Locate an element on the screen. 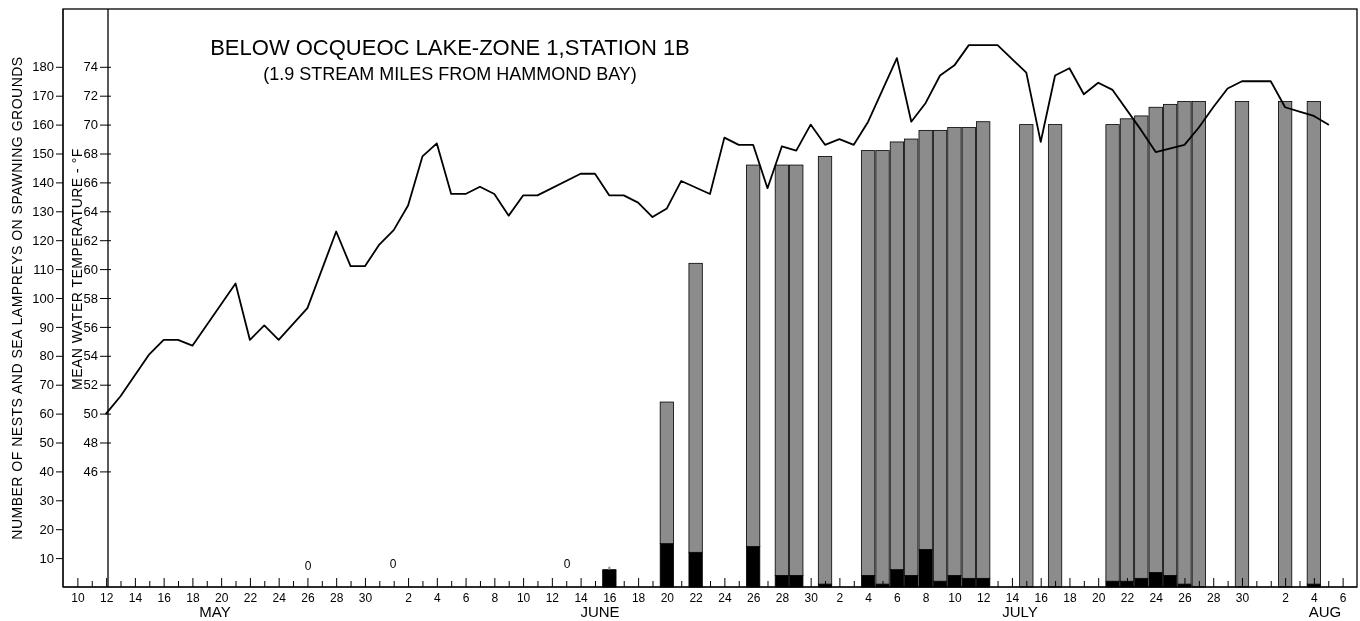  y-tick-label: 30 is located at coordinates (46, 500).